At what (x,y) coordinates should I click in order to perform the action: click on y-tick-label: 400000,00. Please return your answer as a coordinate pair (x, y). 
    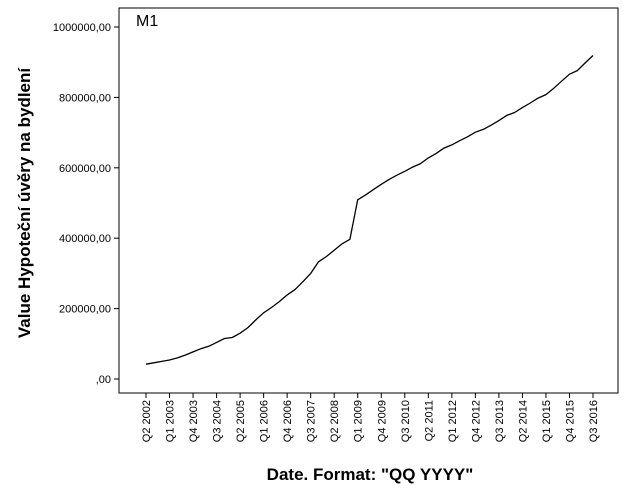
    Looking at the image, I should click on (85, 239).